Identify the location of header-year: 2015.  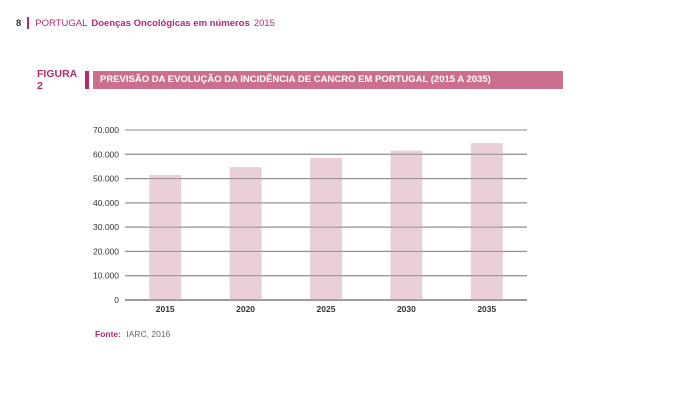
(264, 23).